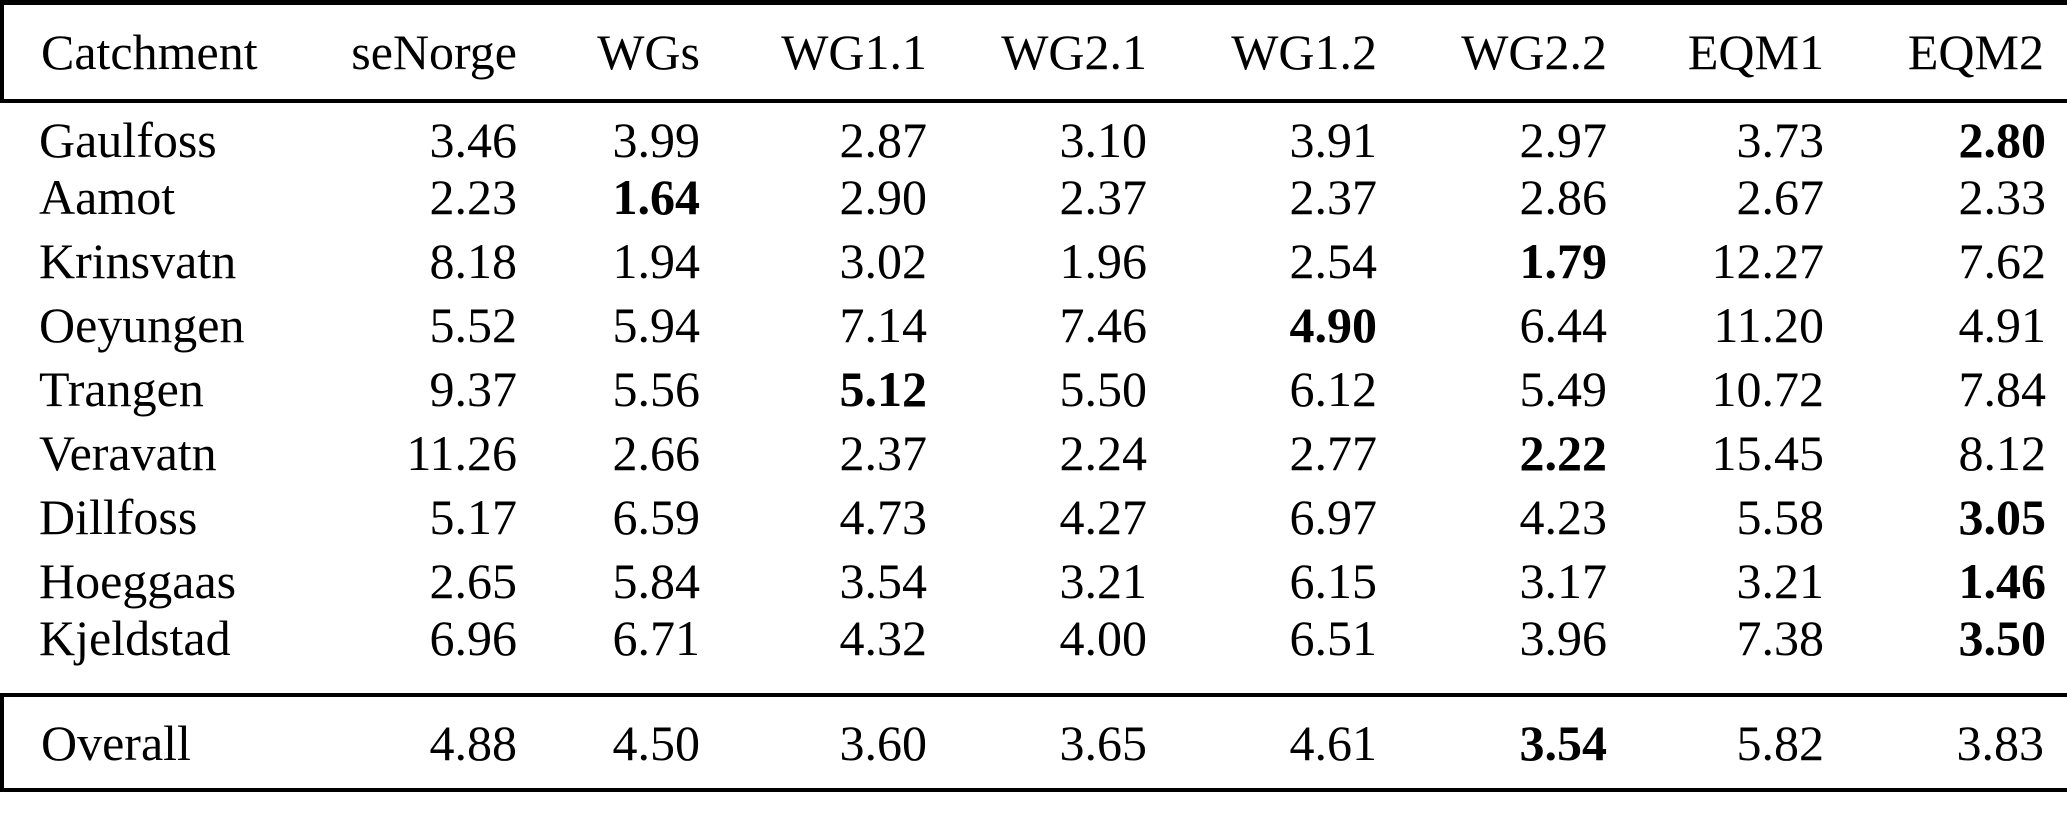  I want to click on value-cell-kjeldstad-wg2-1: 4.00, so click(1103, 638).